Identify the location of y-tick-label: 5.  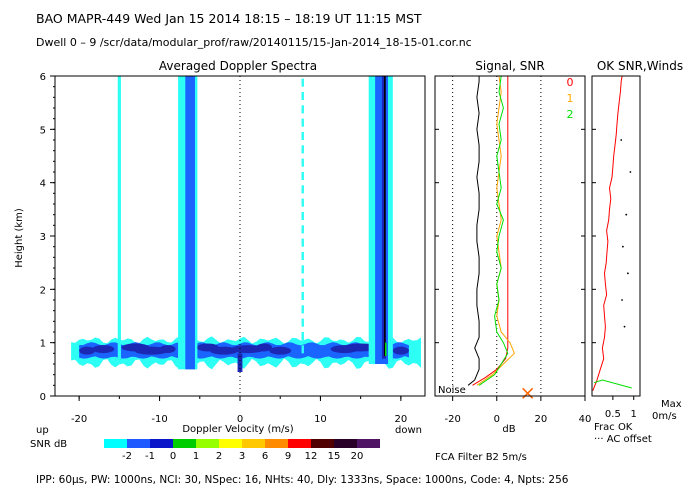
(43, 130).